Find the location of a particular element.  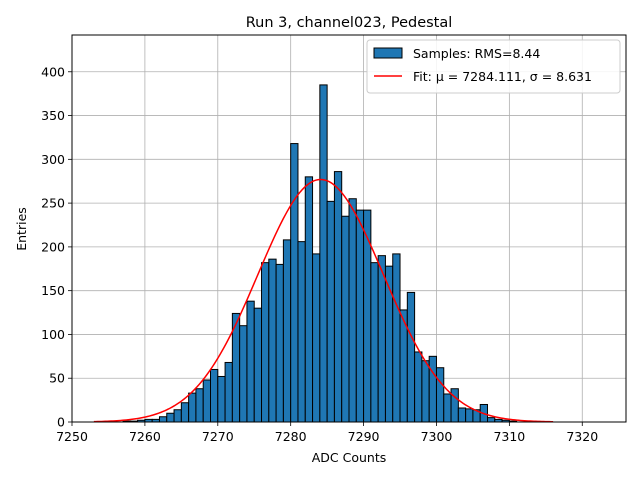

y-axis-ticks: 0 50 100 150 200 250 300 350 400 is located at coordinates (56, 247).